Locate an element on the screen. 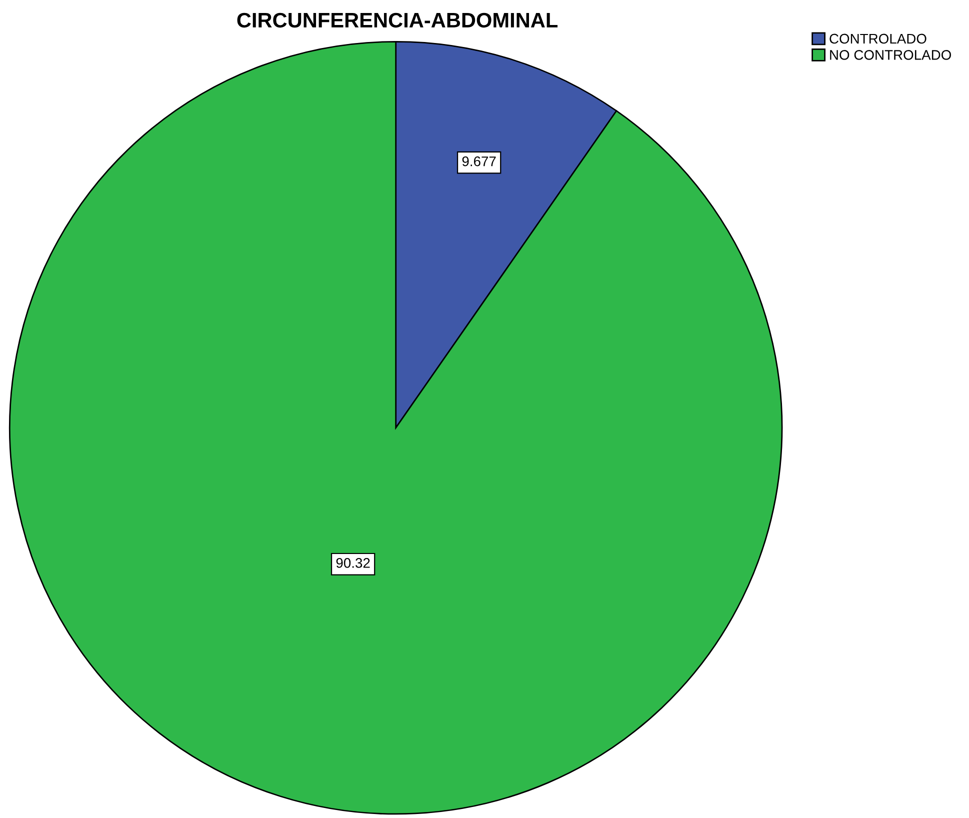  chart-title: CIRCUNFERENCIA-ABDOMINAL is located at coordinates (397, 20).